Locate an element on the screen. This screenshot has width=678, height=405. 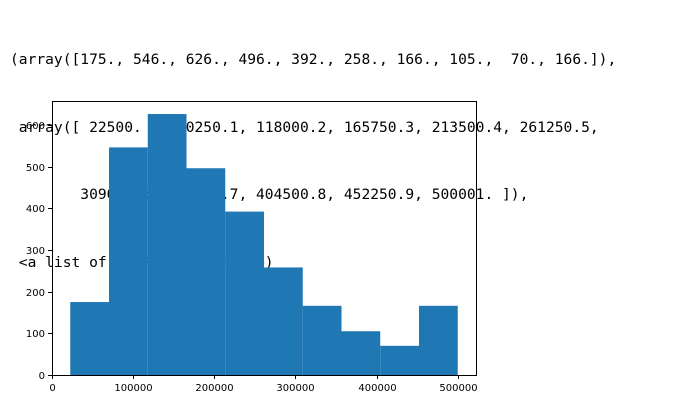
x-tick-label: 500000 is located at coordinates (458, 388).